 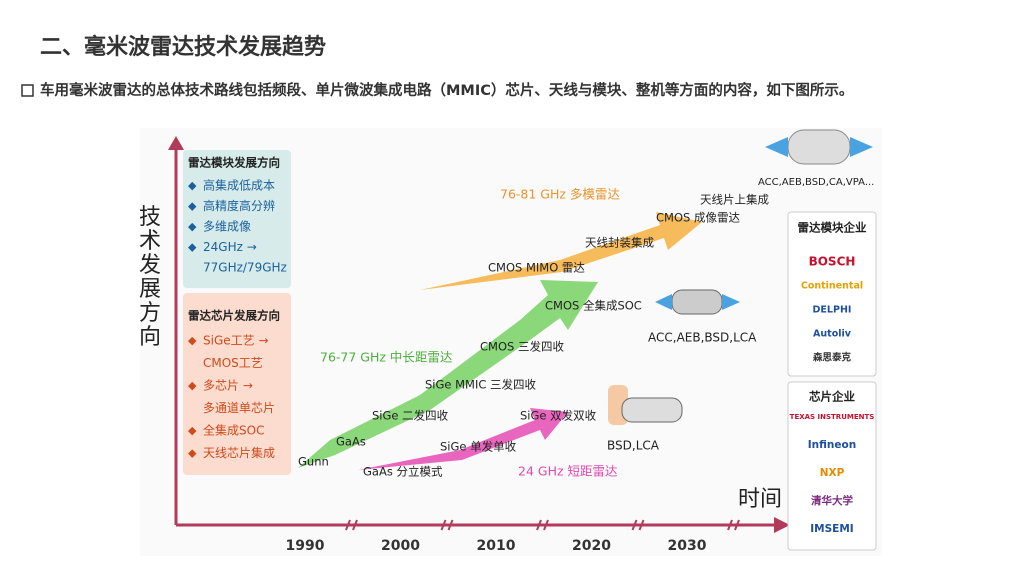 What do you see at coordinates (239, 452) in the screenshot?
I see `chip-item: 天线芯片集成` at bounding box center [239, 452].